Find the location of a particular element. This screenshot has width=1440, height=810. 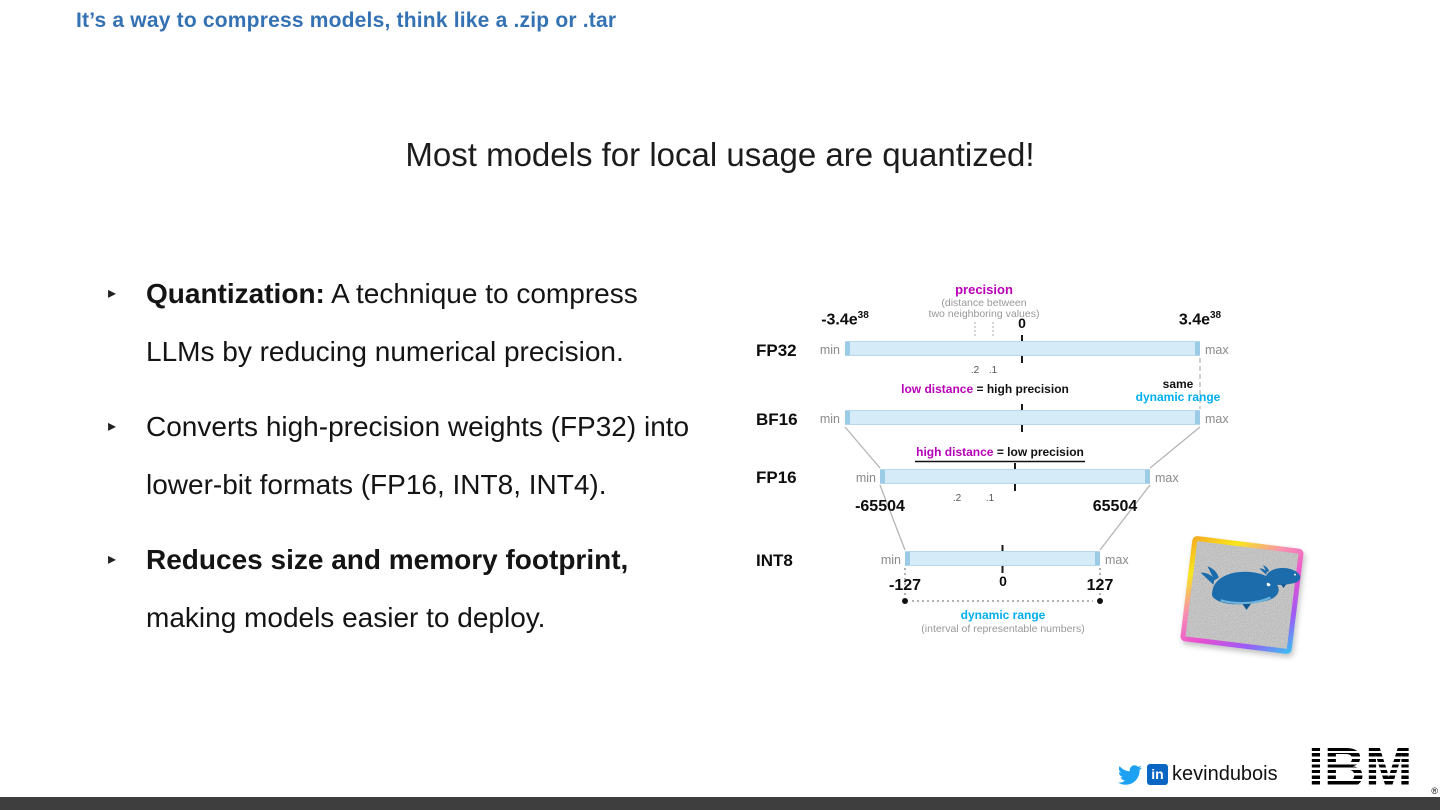

twitter-icon is located at coordinates (1130, 775).